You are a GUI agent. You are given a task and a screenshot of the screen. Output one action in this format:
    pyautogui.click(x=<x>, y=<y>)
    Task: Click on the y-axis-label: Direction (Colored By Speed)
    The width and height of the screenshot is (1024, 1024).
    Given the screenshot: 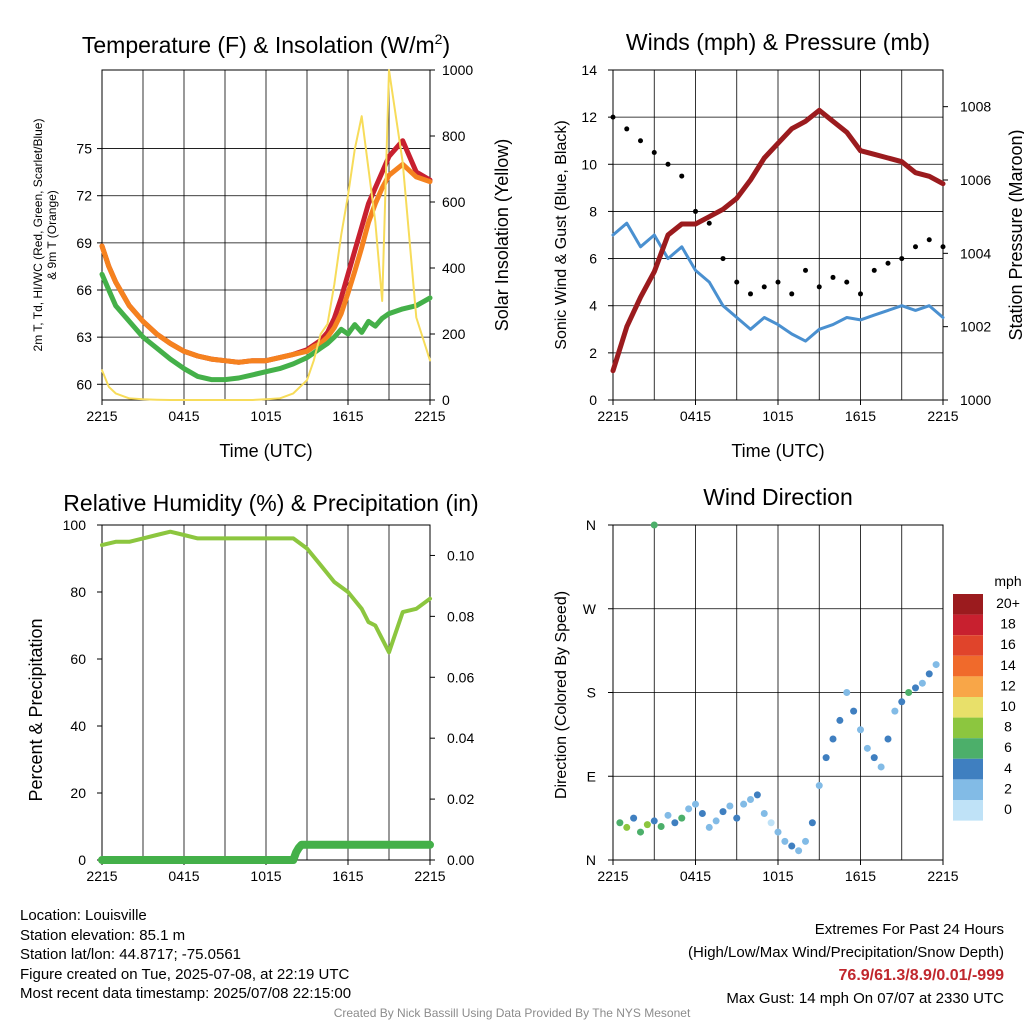 What is the action you would take?
    pyautogui.click(x=561, y=695)
    